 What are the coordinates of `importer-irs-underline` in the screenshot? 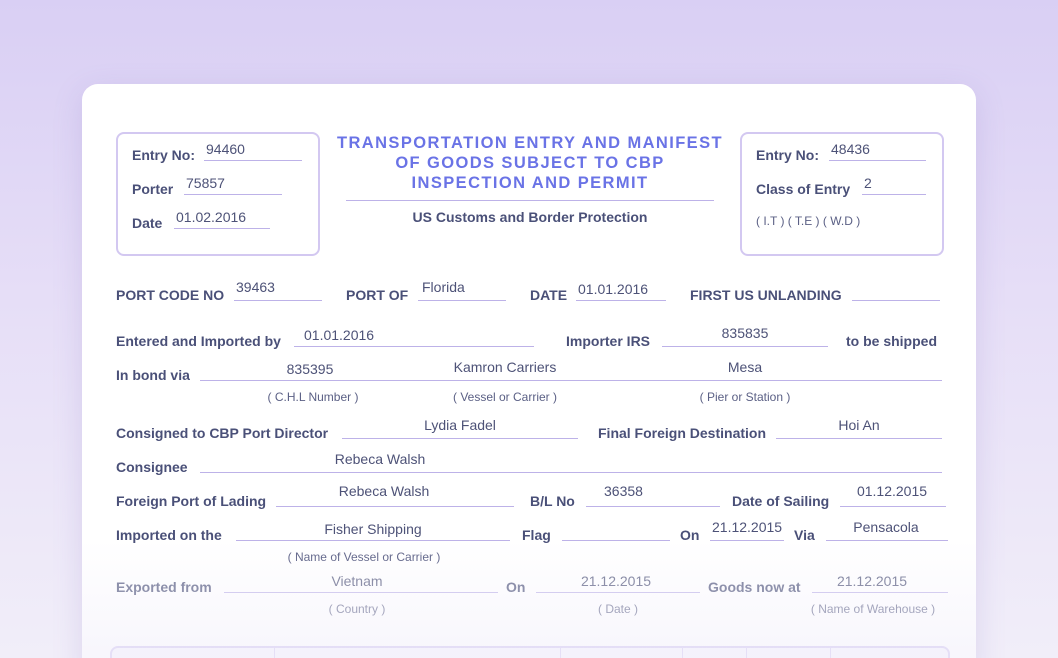 It's located at (745, 346).